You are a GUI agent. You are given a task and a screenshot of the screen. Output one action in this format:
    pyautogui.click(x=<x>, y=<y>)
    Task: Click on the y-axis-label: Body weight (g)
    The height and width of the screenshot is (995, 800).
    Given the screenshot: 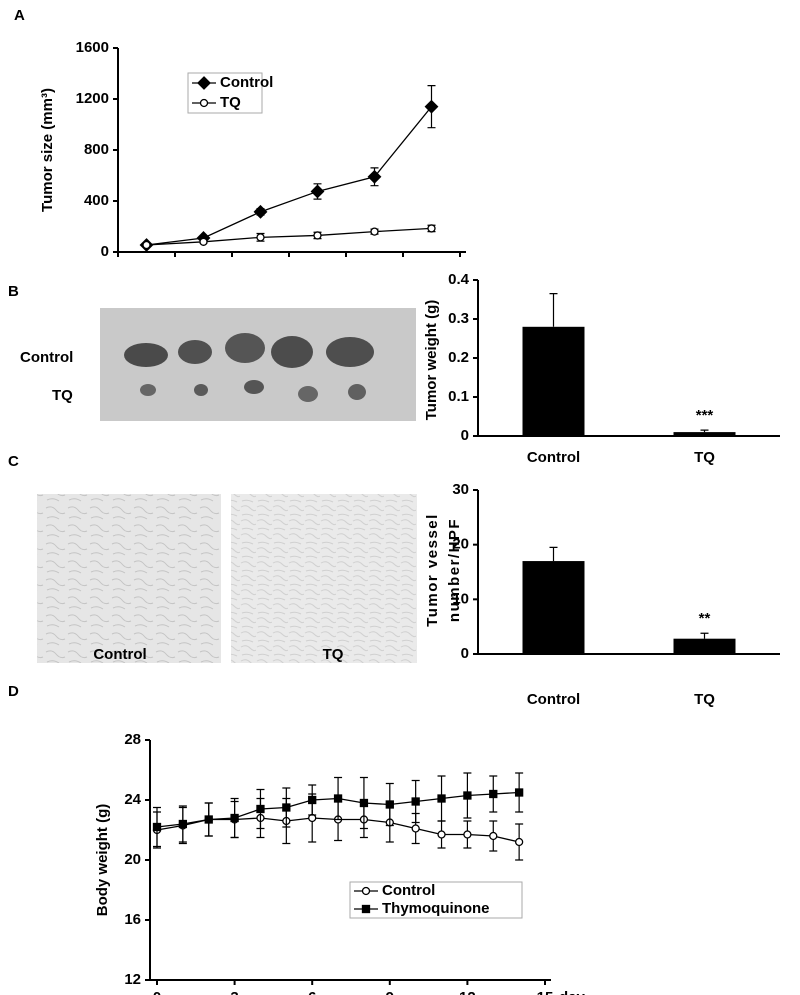 What is the action you would take?
    pyautogui.click(x=102, y=860)
    